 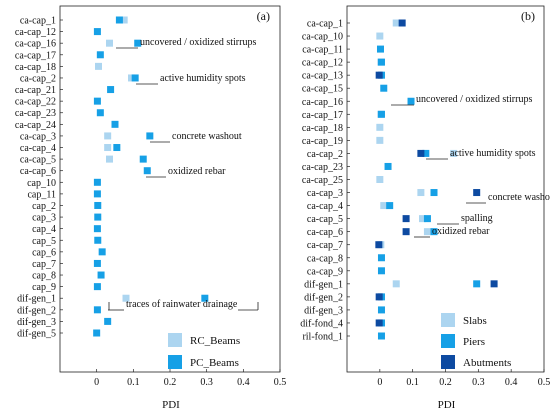 I want to click on annotation-label: uncovered / oxidized stirrups, so click(x=198, y=42).